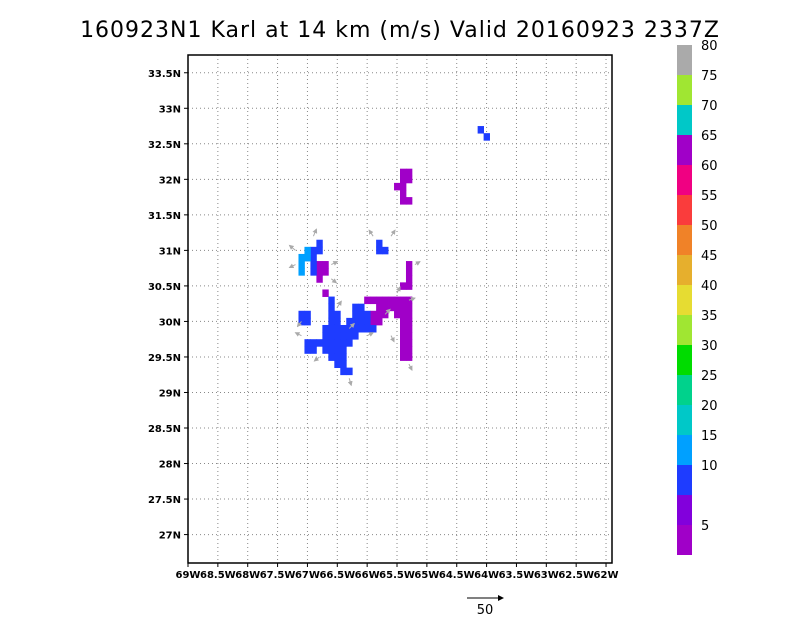  I want to click on wind-cells, so click(394, 251).